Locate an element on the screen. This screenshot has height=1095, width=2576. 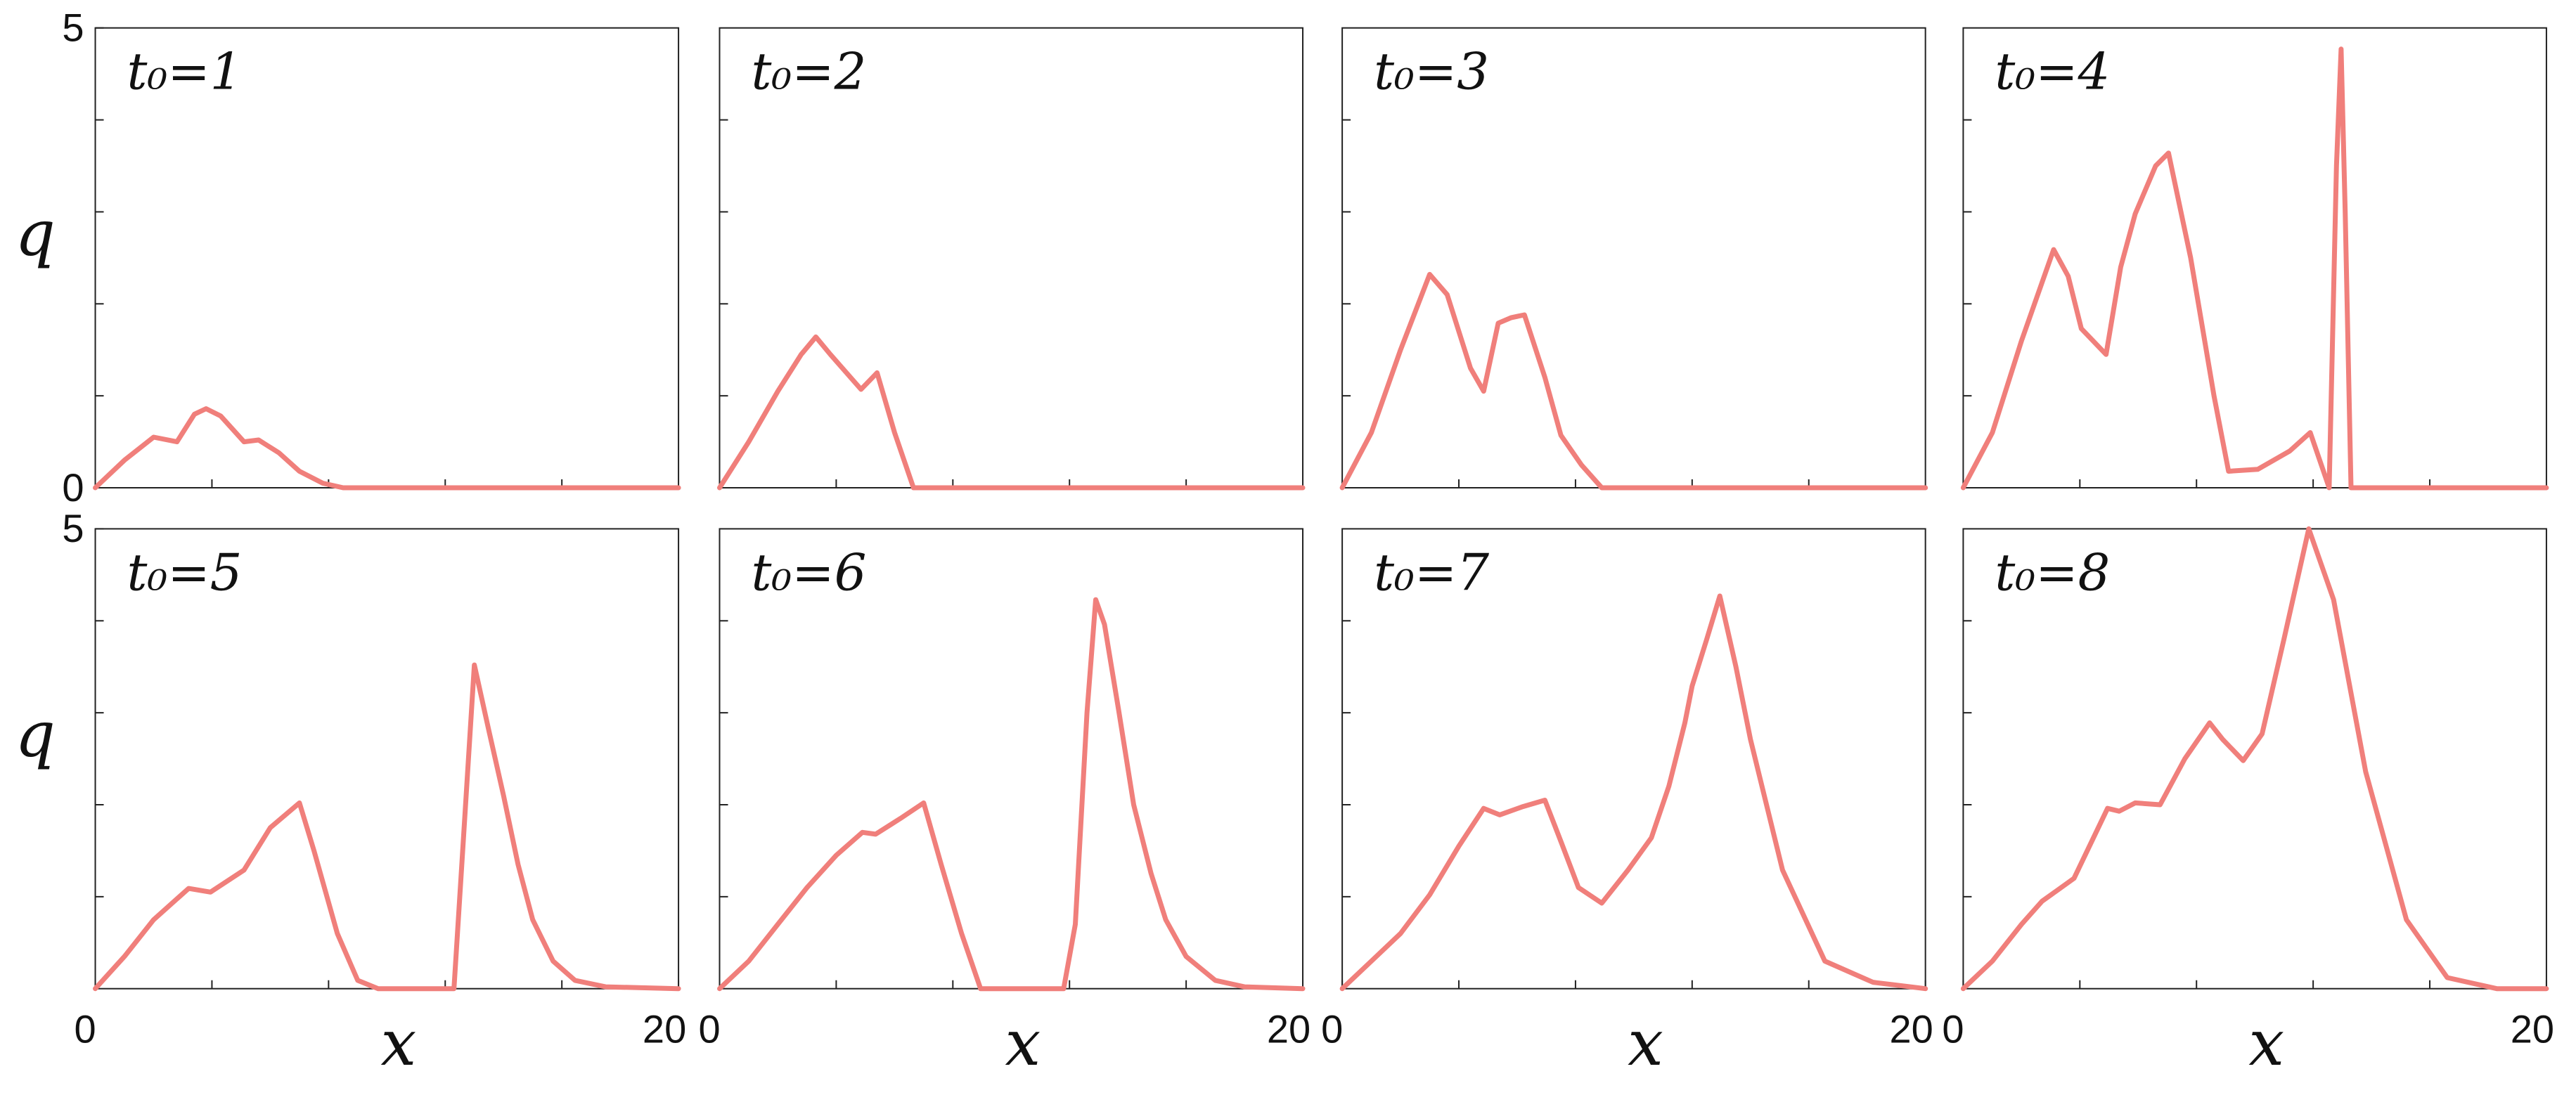
panel-title: t₀=3 is located at coordinates (1431, 71).